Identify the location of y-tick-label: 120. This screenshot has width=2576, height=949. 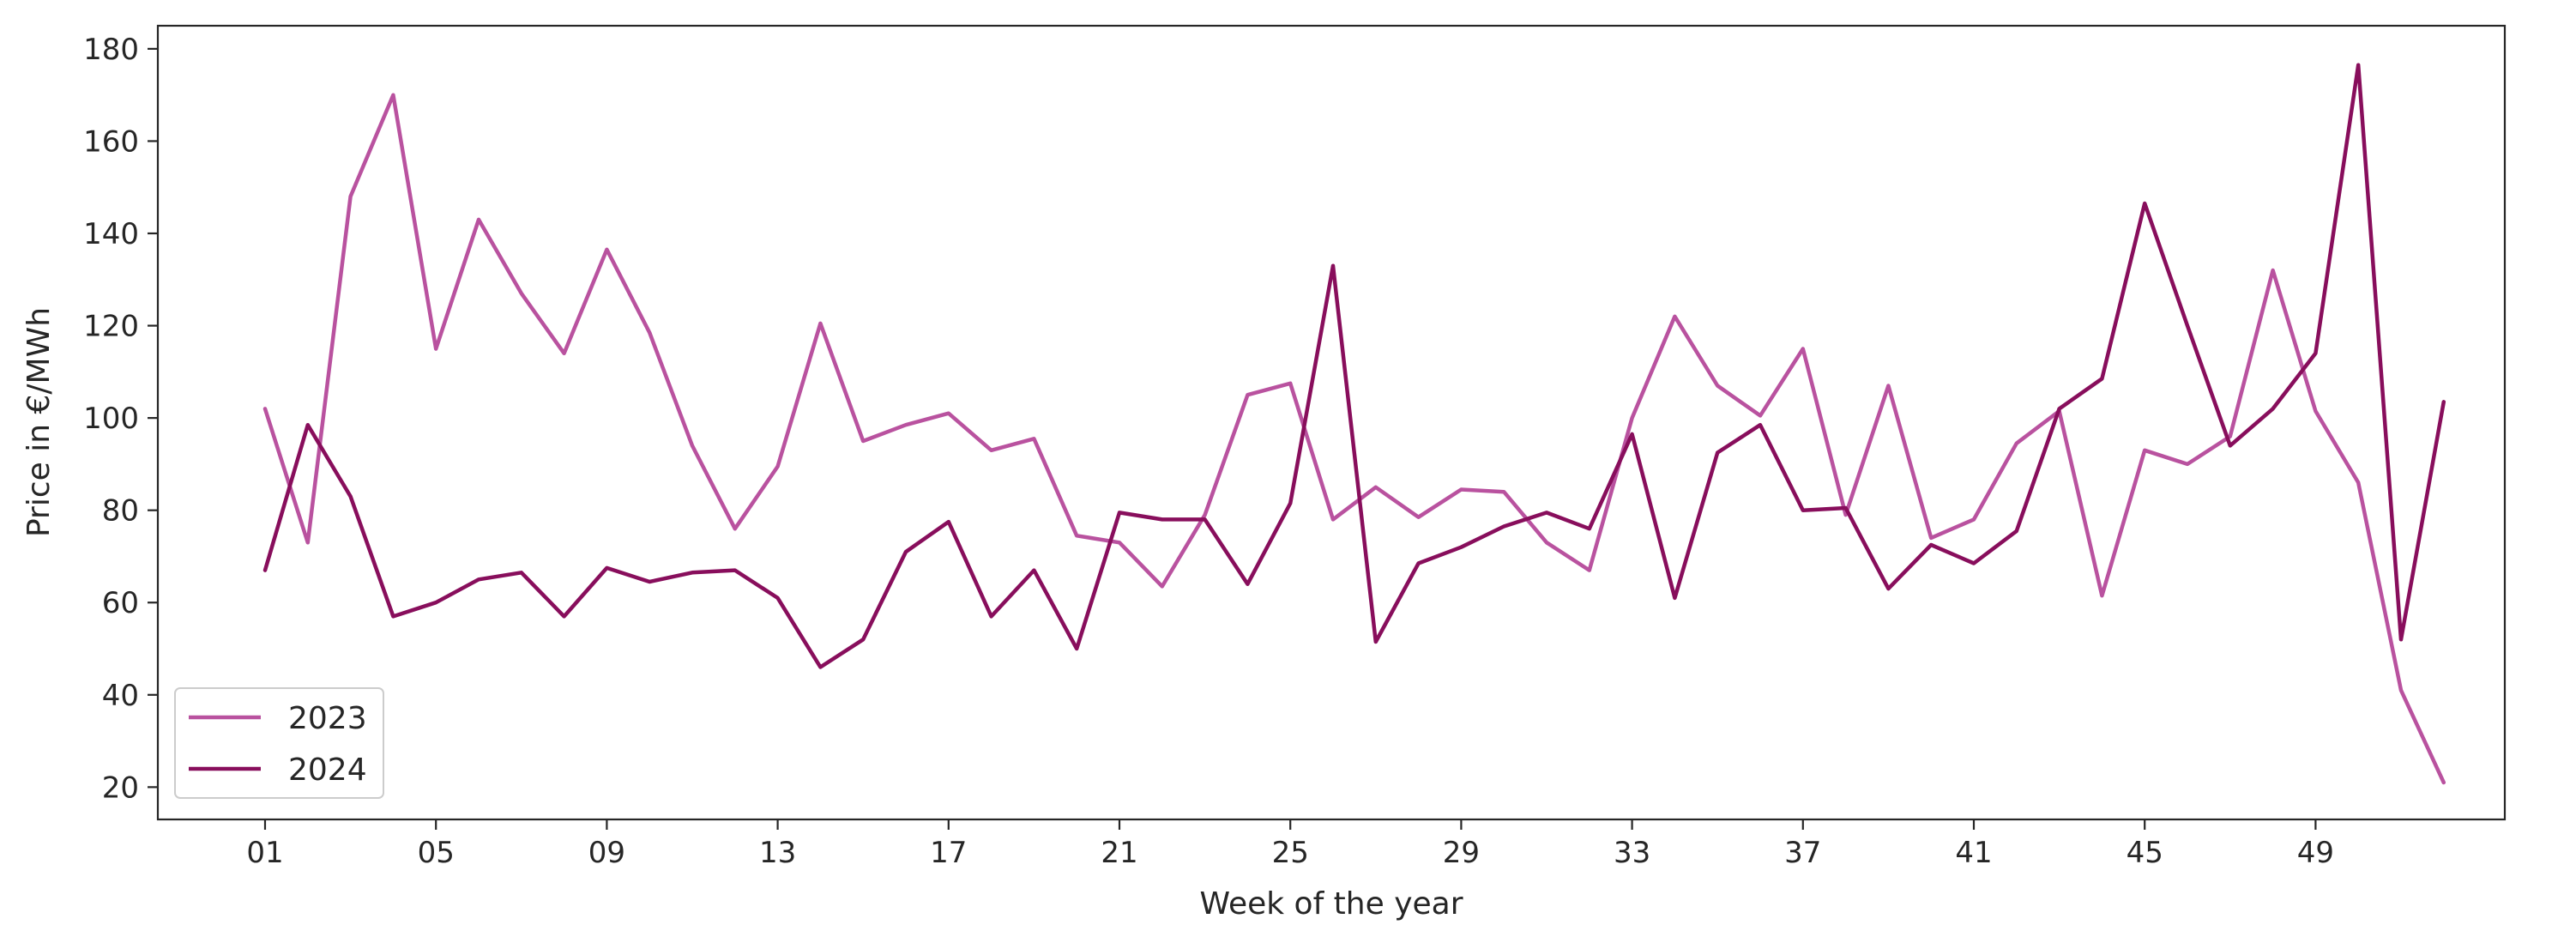
(111, 327).